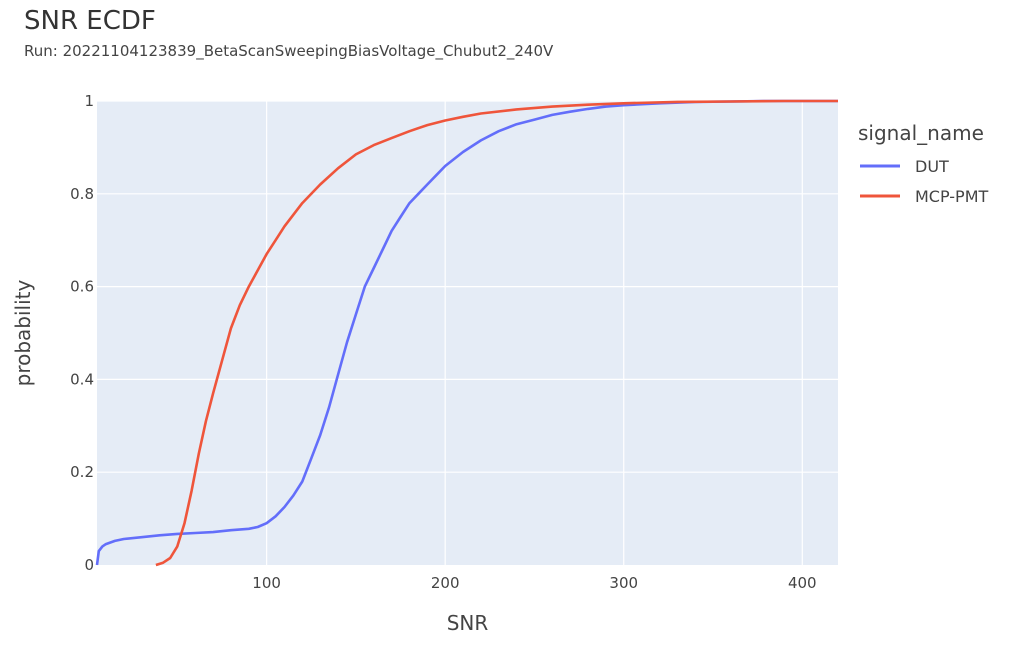 This screenshot has height=645, width=1024. I want to click on x-tick-label: 400, so click(802, 583).